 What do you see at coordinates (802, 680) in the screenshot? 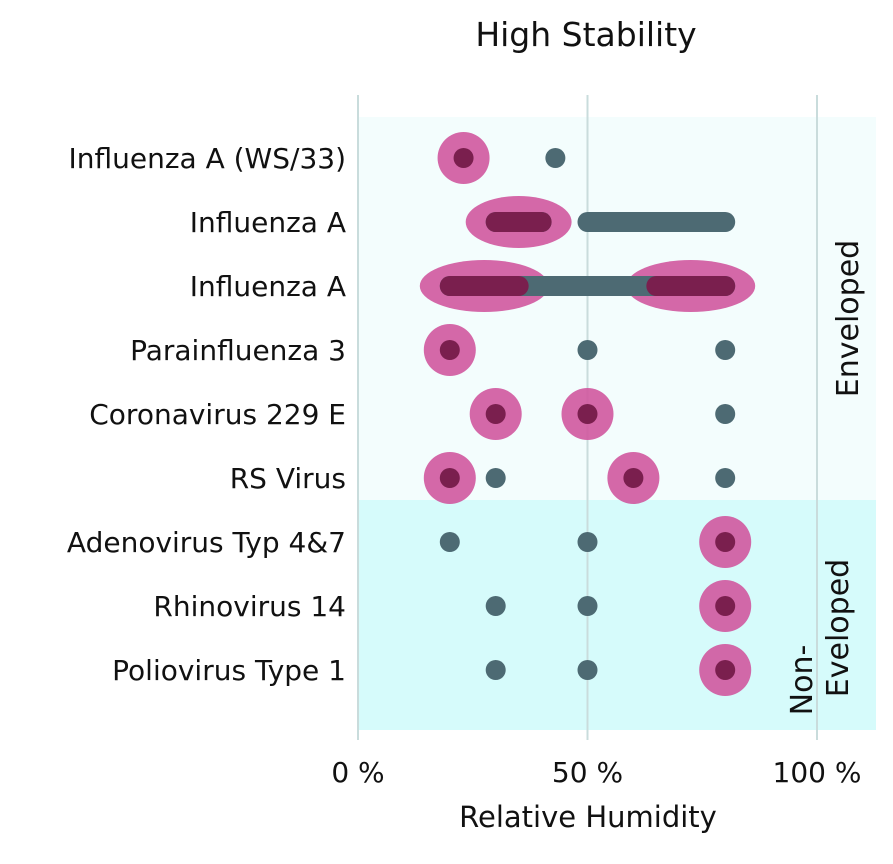
I see `group-label-line: Non-` at bounding box center [802, 680].